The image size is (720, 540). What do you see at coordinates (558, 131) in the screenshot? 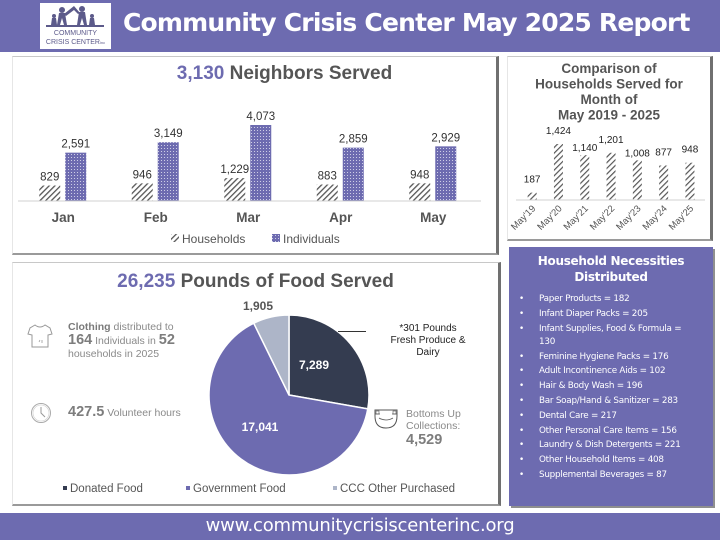
I see `comparison-bar-label-1: 1,424` at bounding box center [558, 131].